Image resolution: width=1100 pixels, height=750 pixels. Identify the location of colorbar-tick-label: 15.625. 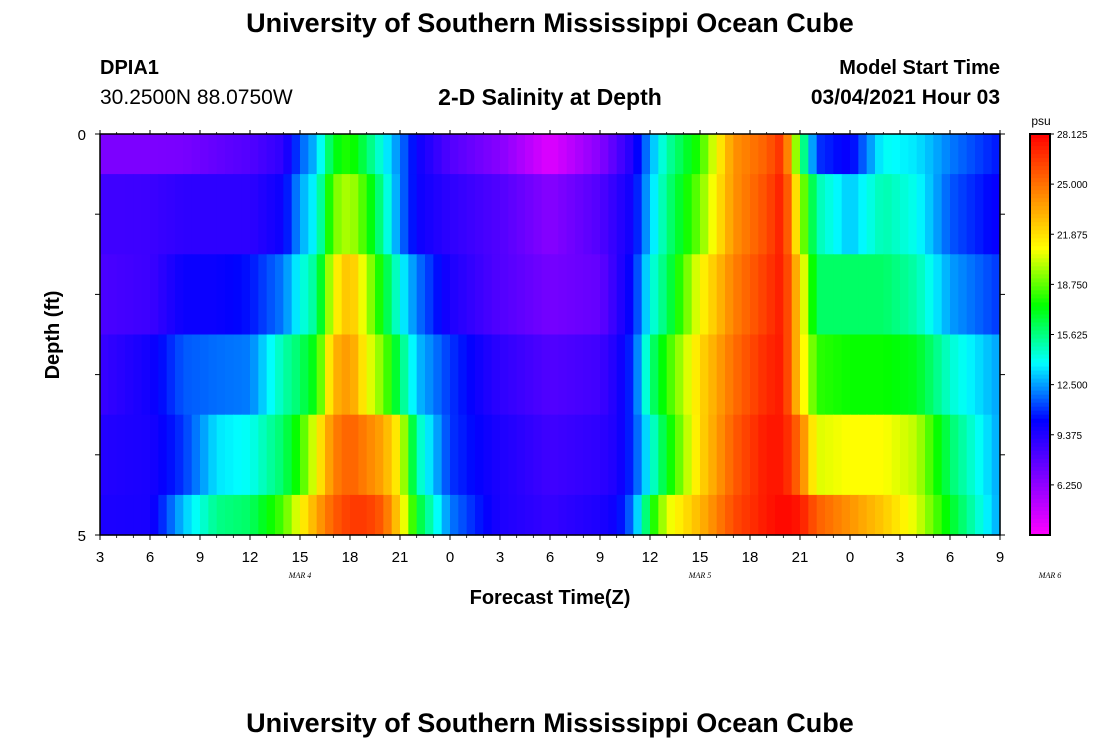
(1072, 336).